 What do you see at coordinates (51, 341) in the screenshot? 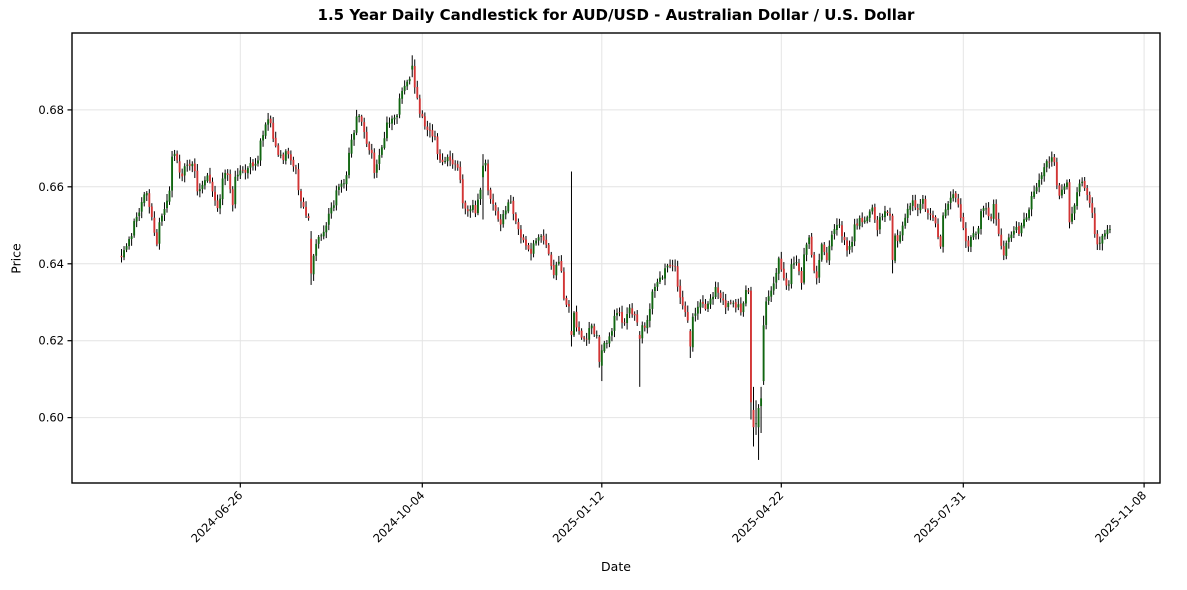
I see `y-tick-label: 0.62` at bounding box center [51, 341].